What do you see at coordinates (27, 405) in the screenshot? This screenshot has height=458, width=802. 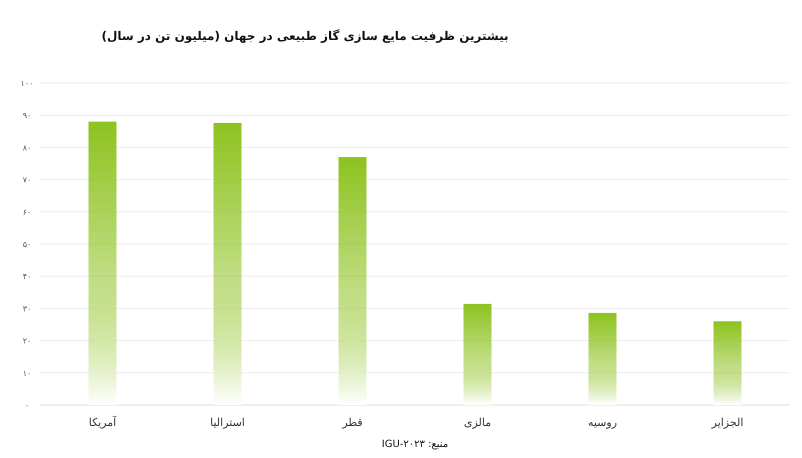 I see `y-tick-label: ۰` at bounding box center [27, 405].